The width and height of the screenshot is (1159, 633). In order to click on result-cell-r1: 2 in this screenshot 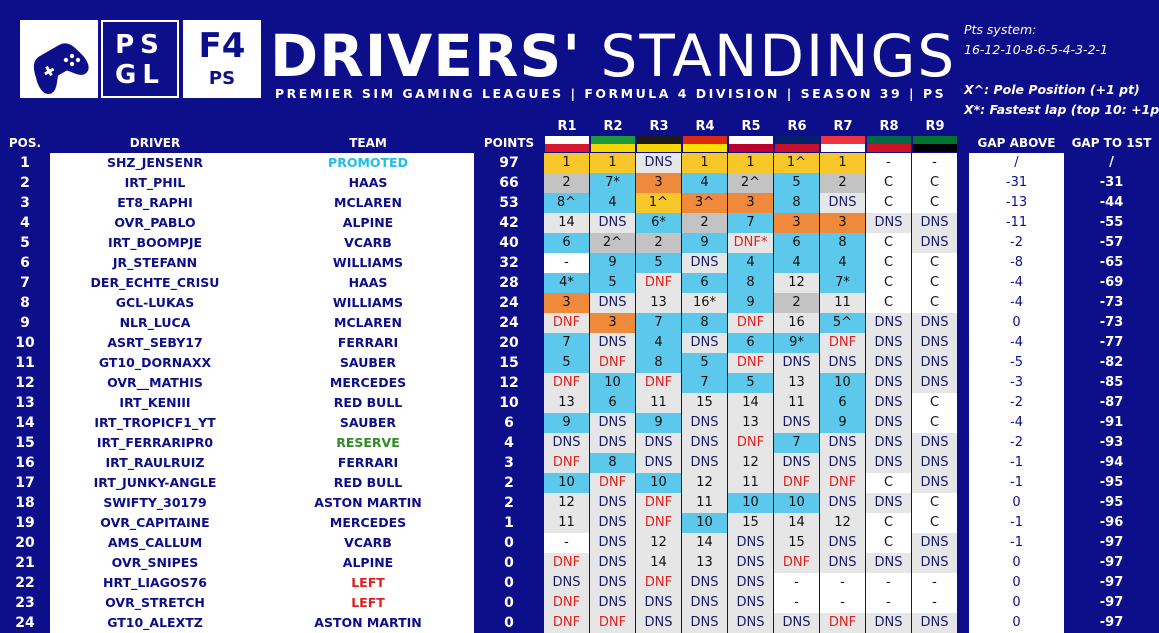, I will do `click(566, 183)`.